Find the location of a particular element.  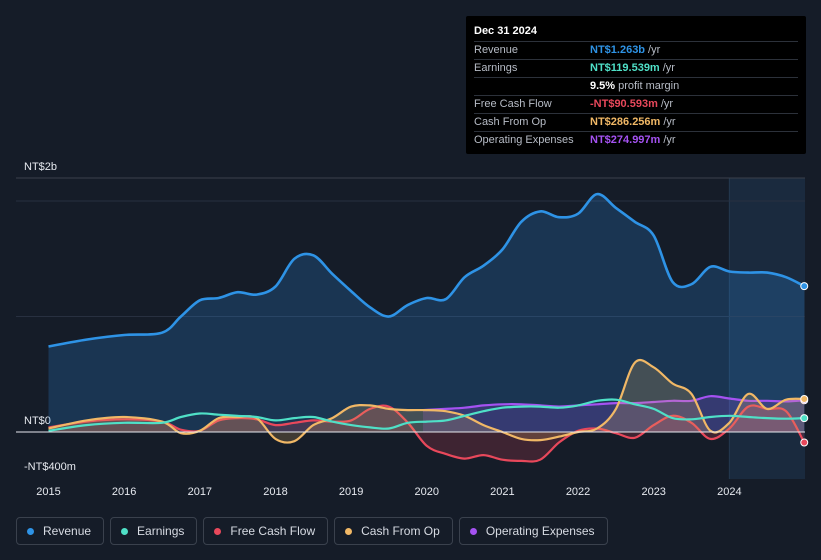

tooltip-row-label: Cash From Op is located at coordinates (510, 122).